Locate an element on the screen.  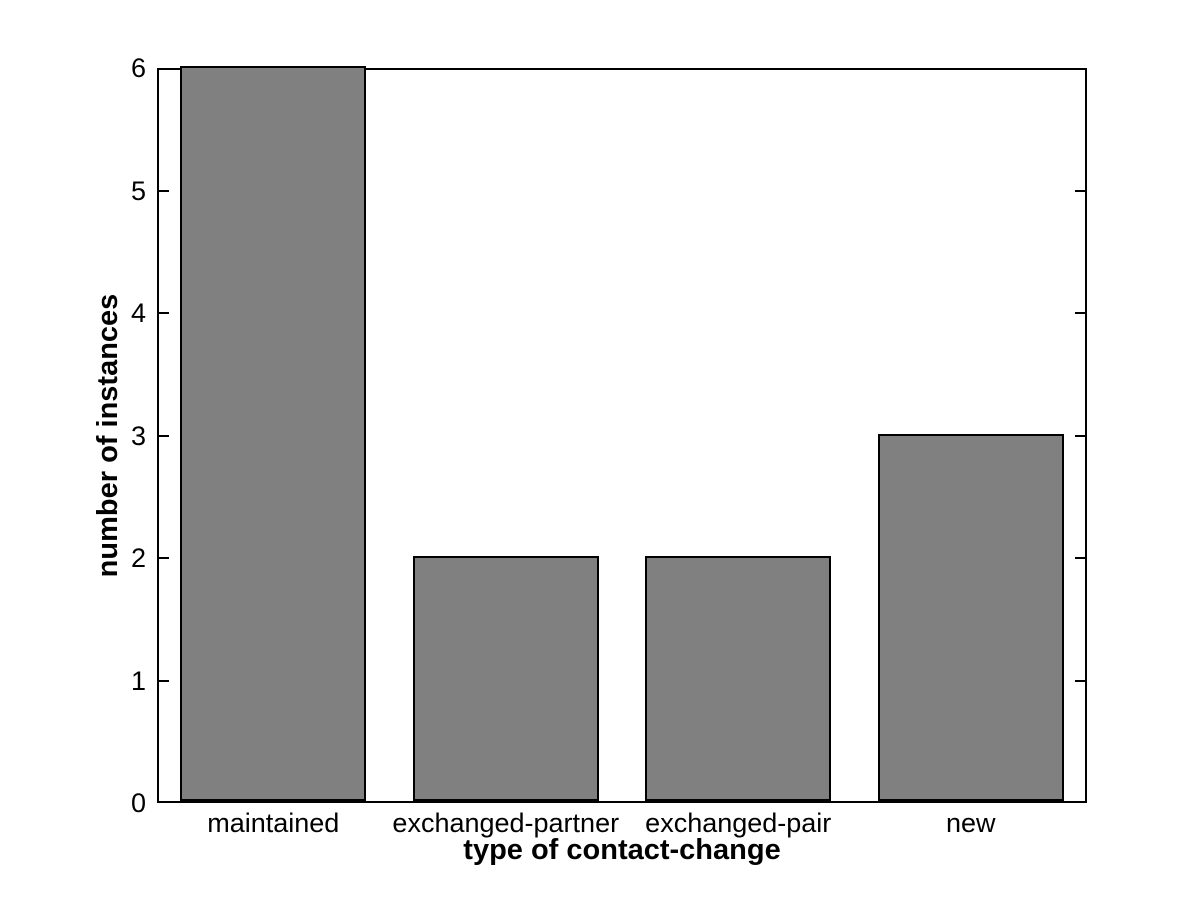
y-tick-label: 2 is located at coordinates (138, 558).